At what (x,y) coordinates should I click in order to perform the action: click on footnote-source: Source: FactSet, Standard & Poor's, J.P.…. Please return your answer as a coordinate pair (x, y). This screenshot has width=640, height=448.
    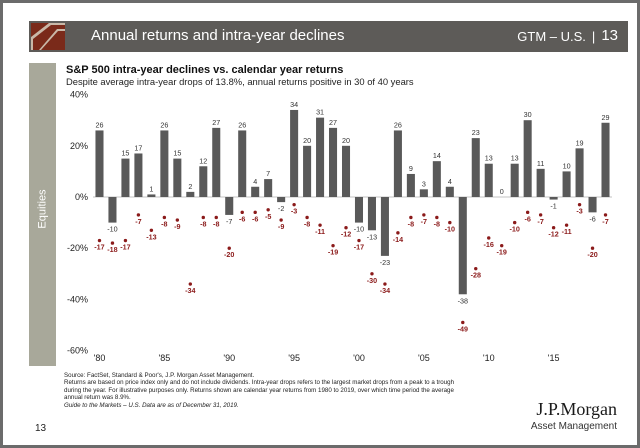
    Looking at the image, I should click on (159, 375).